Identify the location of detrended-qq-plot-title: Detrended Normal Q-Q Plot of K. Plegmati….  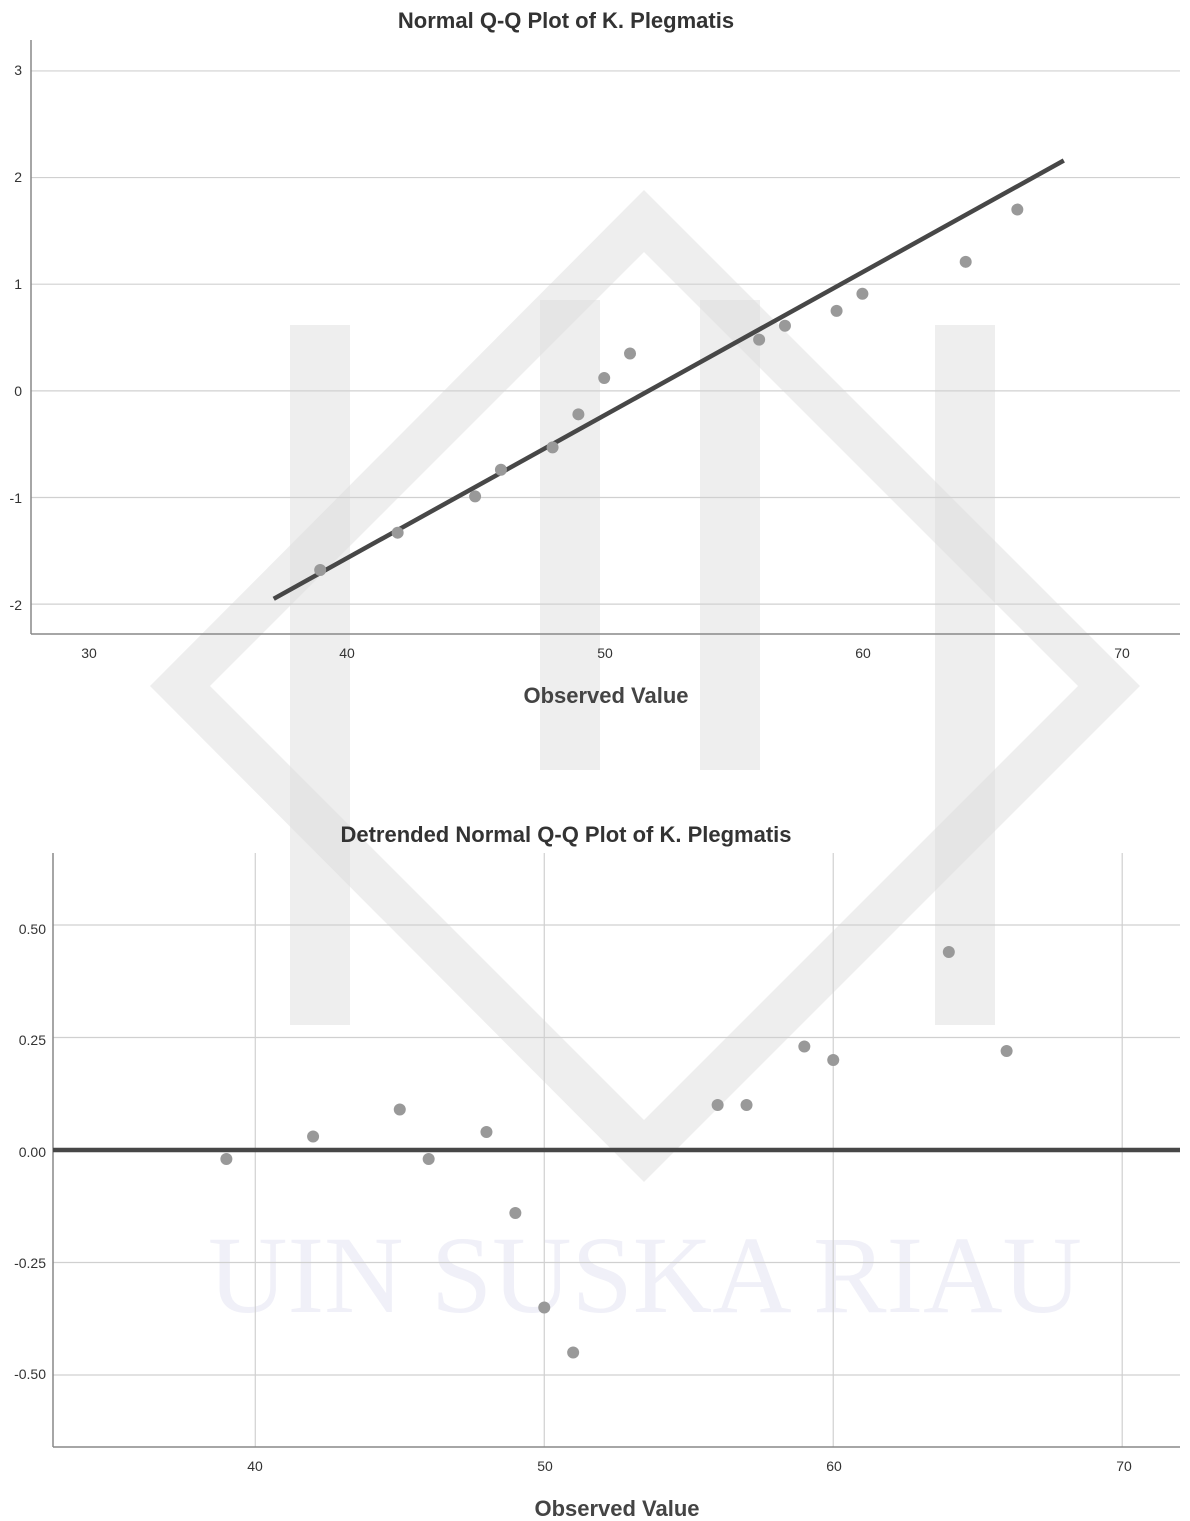
(565, 834).